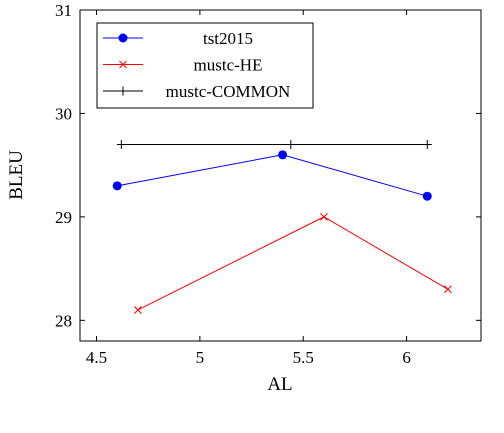 This screenshot has width=504, height=433. I want to click on y-tick-label: 31, so click(63, 10).